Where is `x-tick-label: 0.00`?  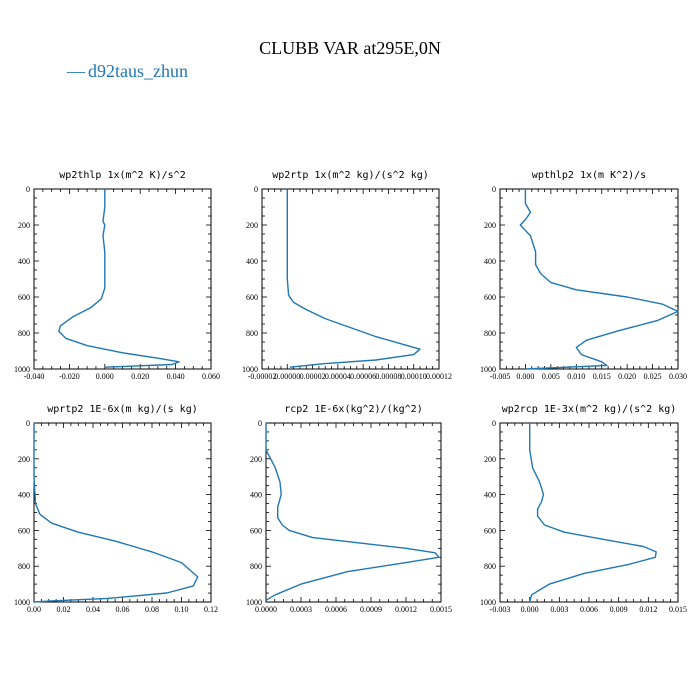
x-tick-label: 0.00 is located at coordinates (34, 609).